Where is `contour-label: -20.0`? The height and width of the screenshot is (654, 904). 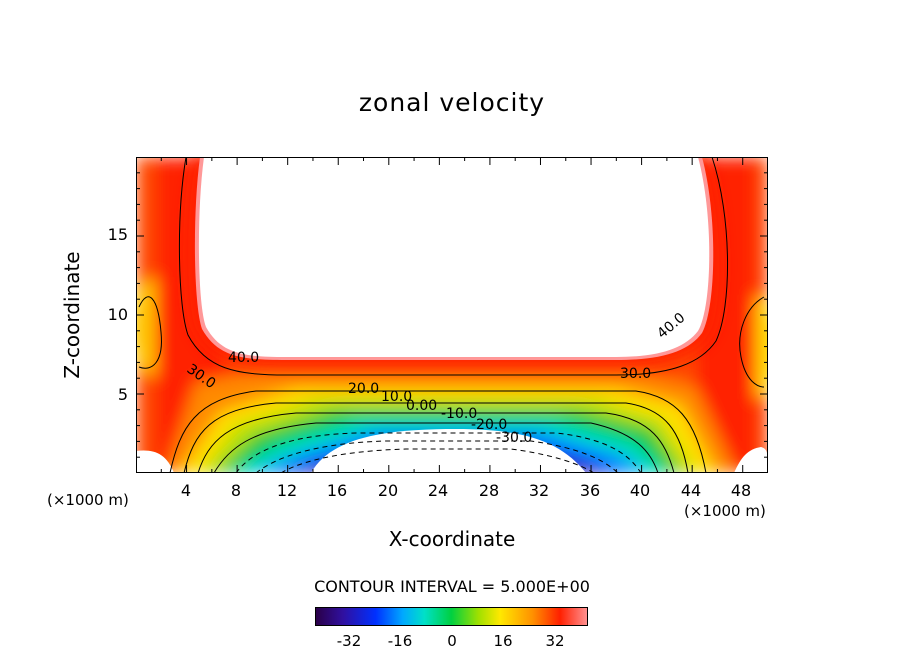 contour-label: -20.0 is located at coordinates (489, 425).